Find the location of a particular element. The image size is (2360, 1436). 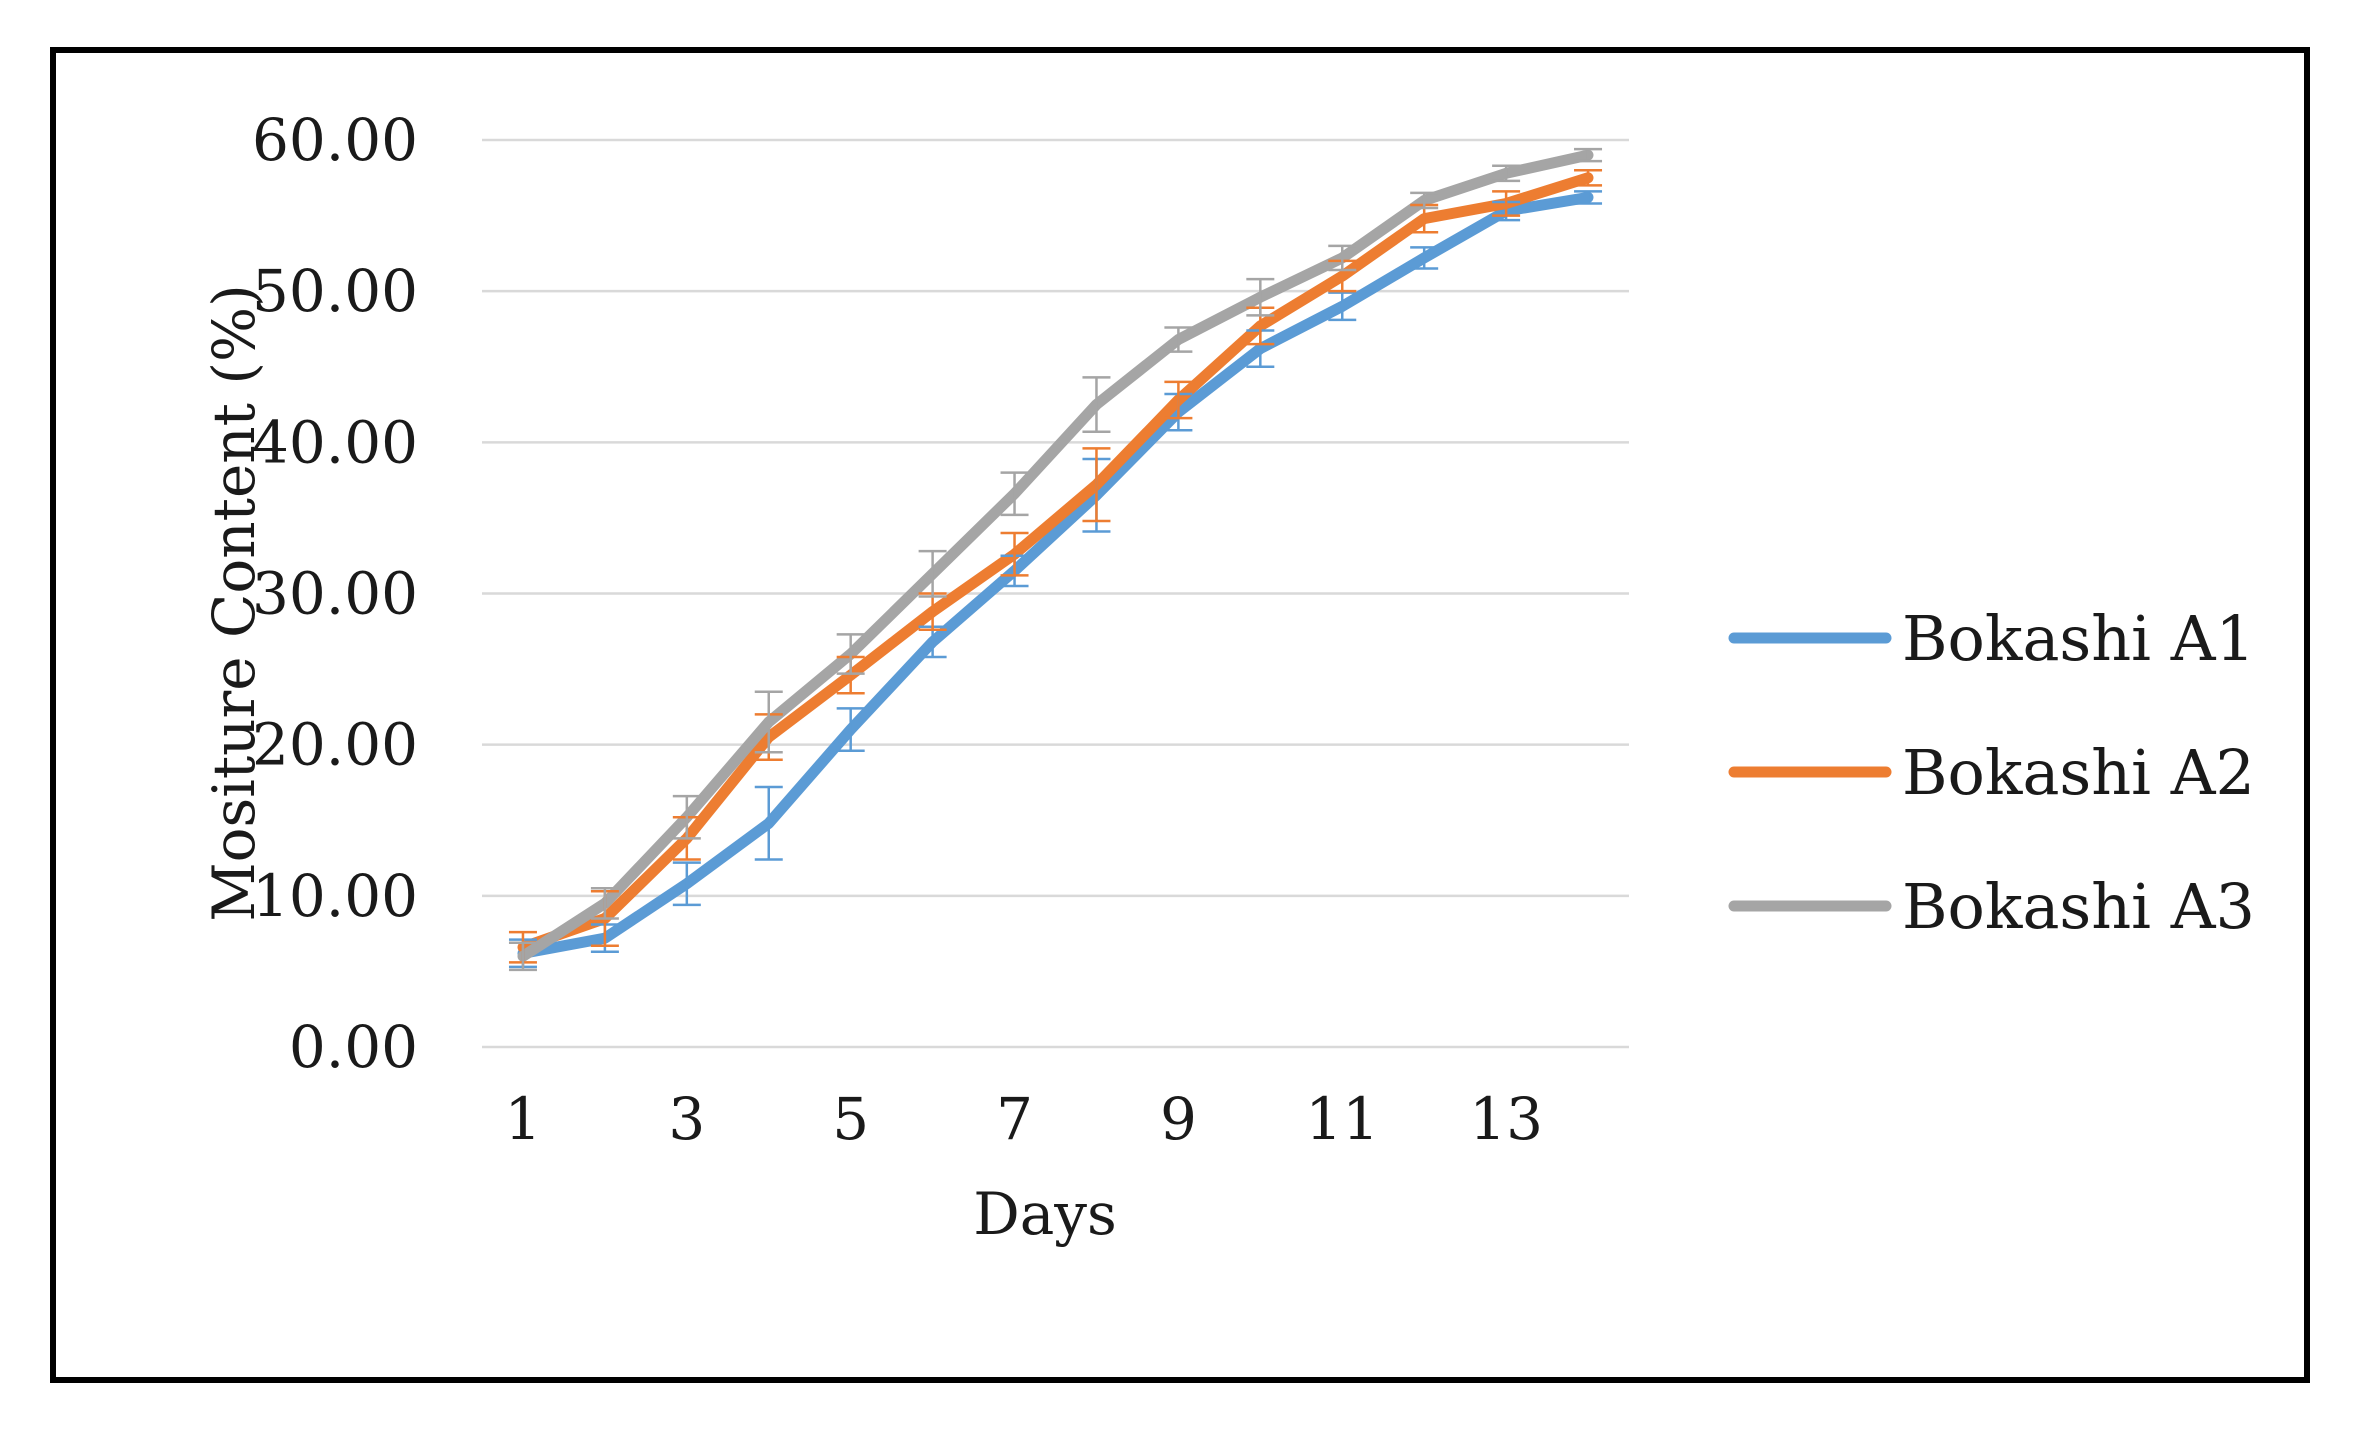

x-axis-ticks: 1 3 5 7 9 11 13 is located at coordinates (1024, 1119).